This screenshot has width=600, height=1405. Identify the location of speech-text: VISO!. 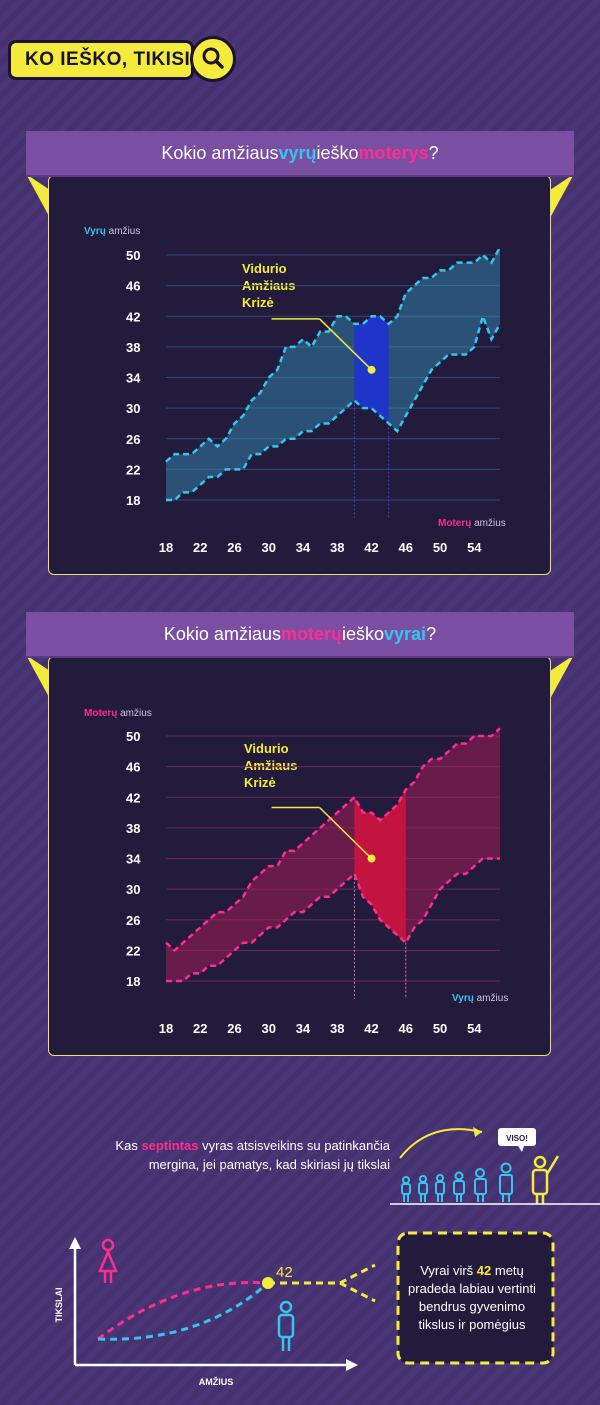
(517, 1138).